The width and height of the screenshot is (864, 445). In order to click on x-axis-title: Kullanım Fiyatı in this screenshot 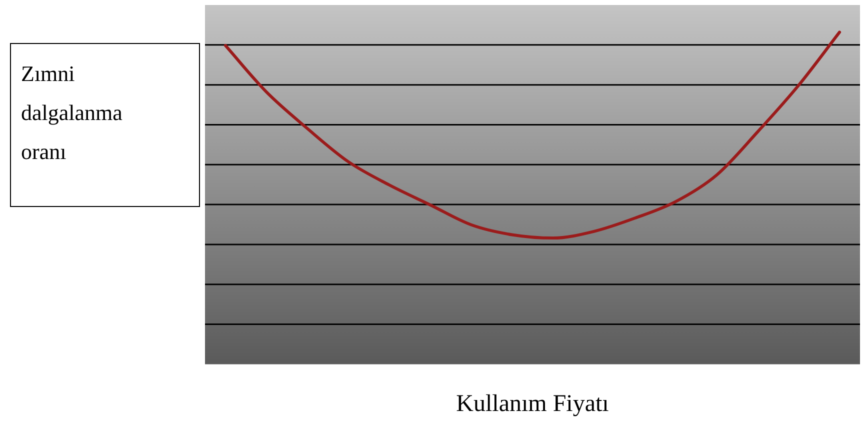, I will do `click(533, 403)`.